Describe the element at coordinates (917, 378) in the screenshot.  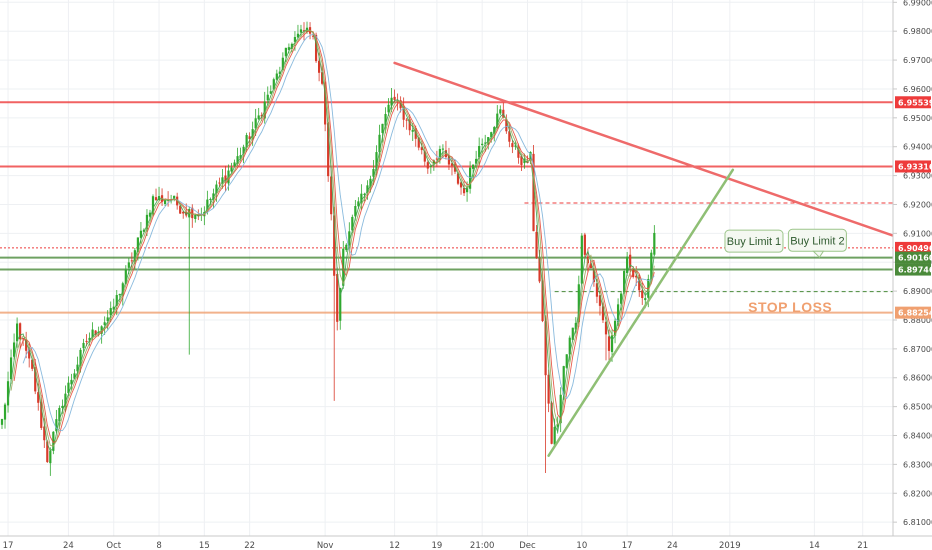
I see `price-tick-label: 6.86000` at that location.